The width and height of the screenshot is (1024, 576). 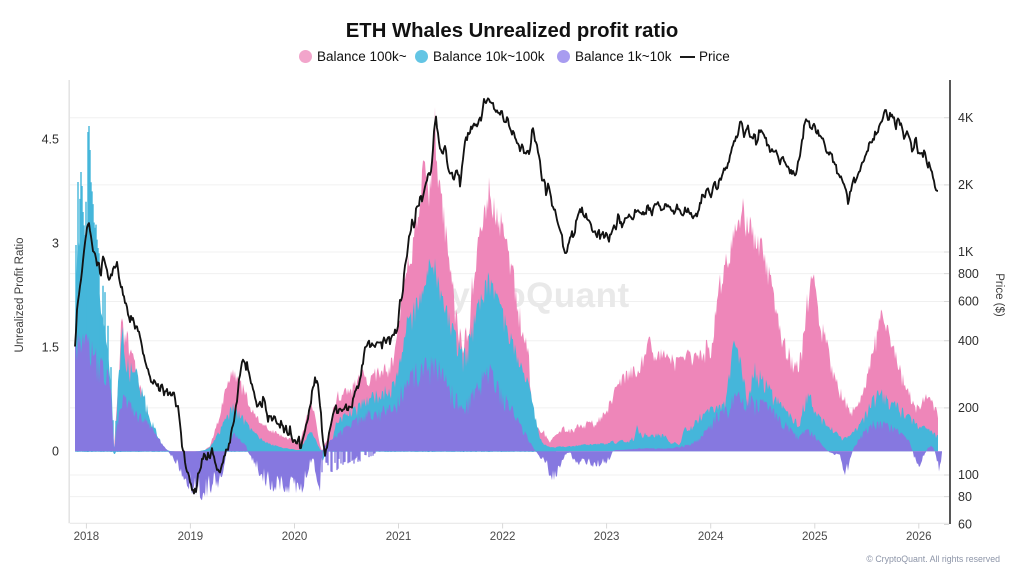 What do you see at coordinates (55, 452) in the screenshot?
I see `svg-text: 0` at bounding box center [55, 452].